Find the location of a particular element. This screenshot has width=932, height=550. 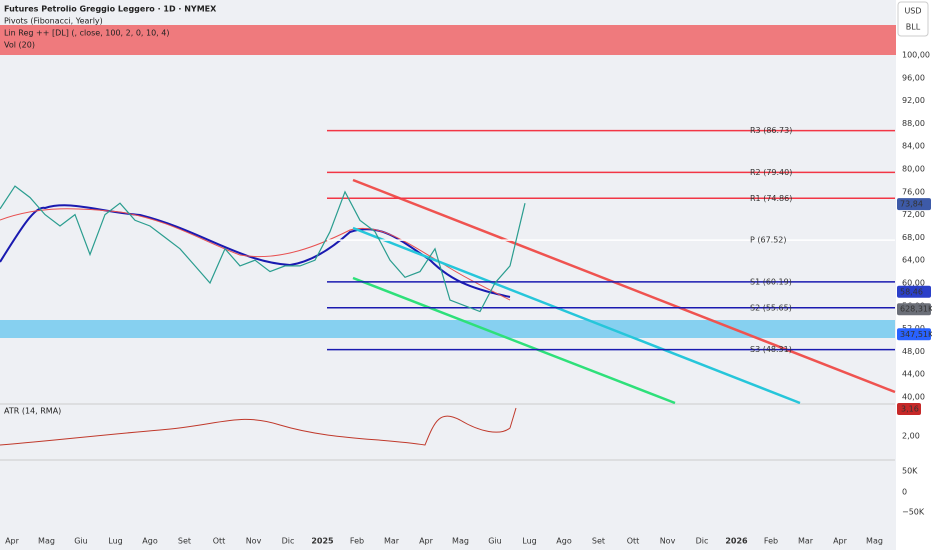

atr-tick: 2,00 is located at coordinates (911, 436).